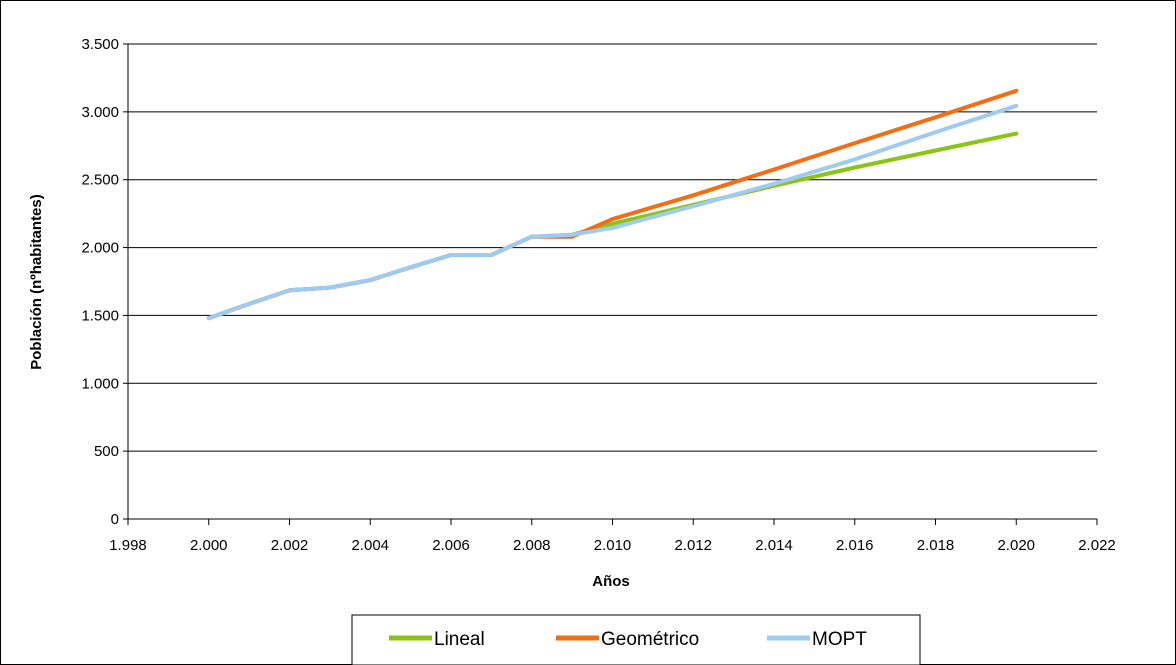  What do you see at coordinates (611, 581) in the screenshot?
I see `x-axis-title: Años` at bounding box center [611, 581].